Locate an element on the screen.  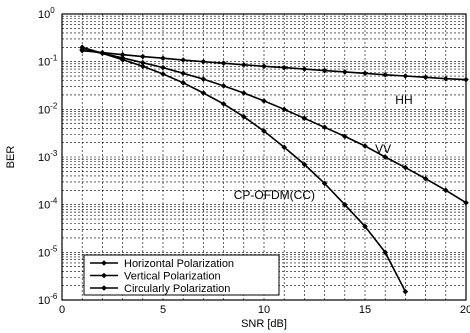
y-tick-label: 10⁻¹ is located at coordinates (48, 61).